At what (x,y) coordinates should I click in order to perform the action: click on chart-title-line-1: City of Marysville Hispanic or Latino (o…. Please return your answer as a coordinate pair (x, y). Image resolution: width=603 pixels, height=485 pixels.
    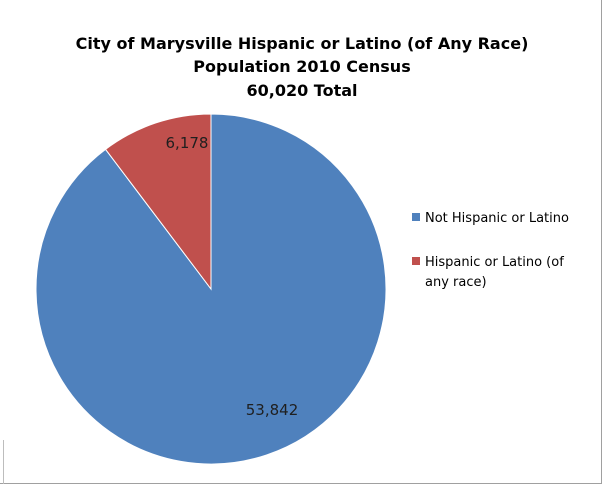
    Looking at the image, I should click on (302, 43).